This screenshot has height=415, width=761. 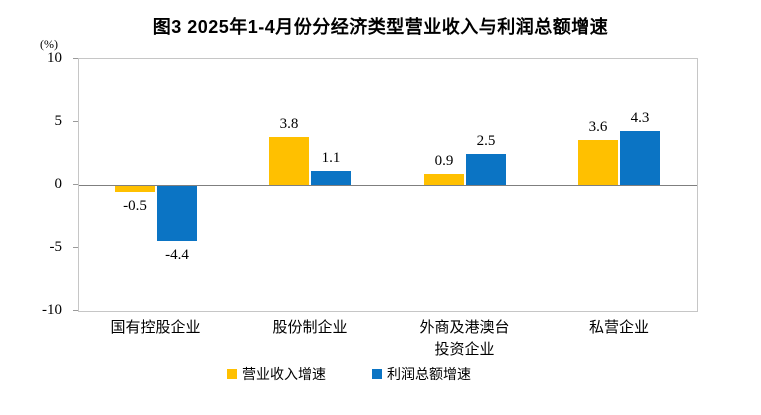 I want to click on revenue-series-swatch, so click(x=232, y=374).